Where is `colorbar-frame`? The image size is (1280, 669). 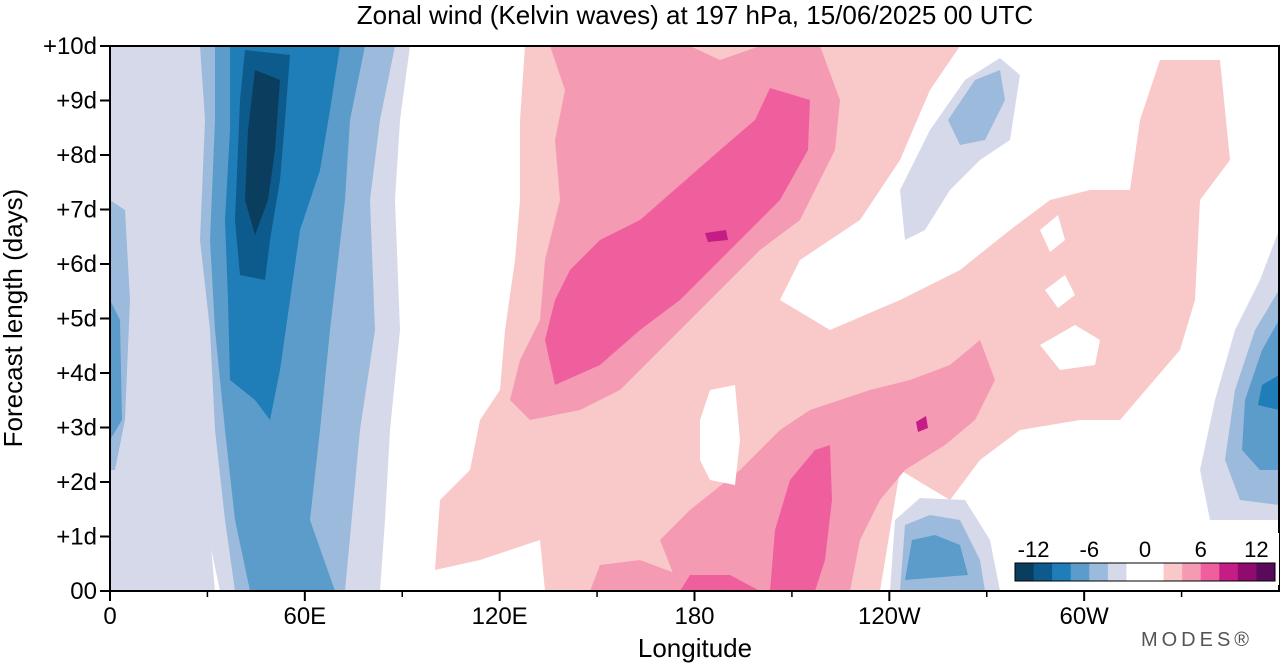
colorbar-frame is located at coordinates (1145, 572).